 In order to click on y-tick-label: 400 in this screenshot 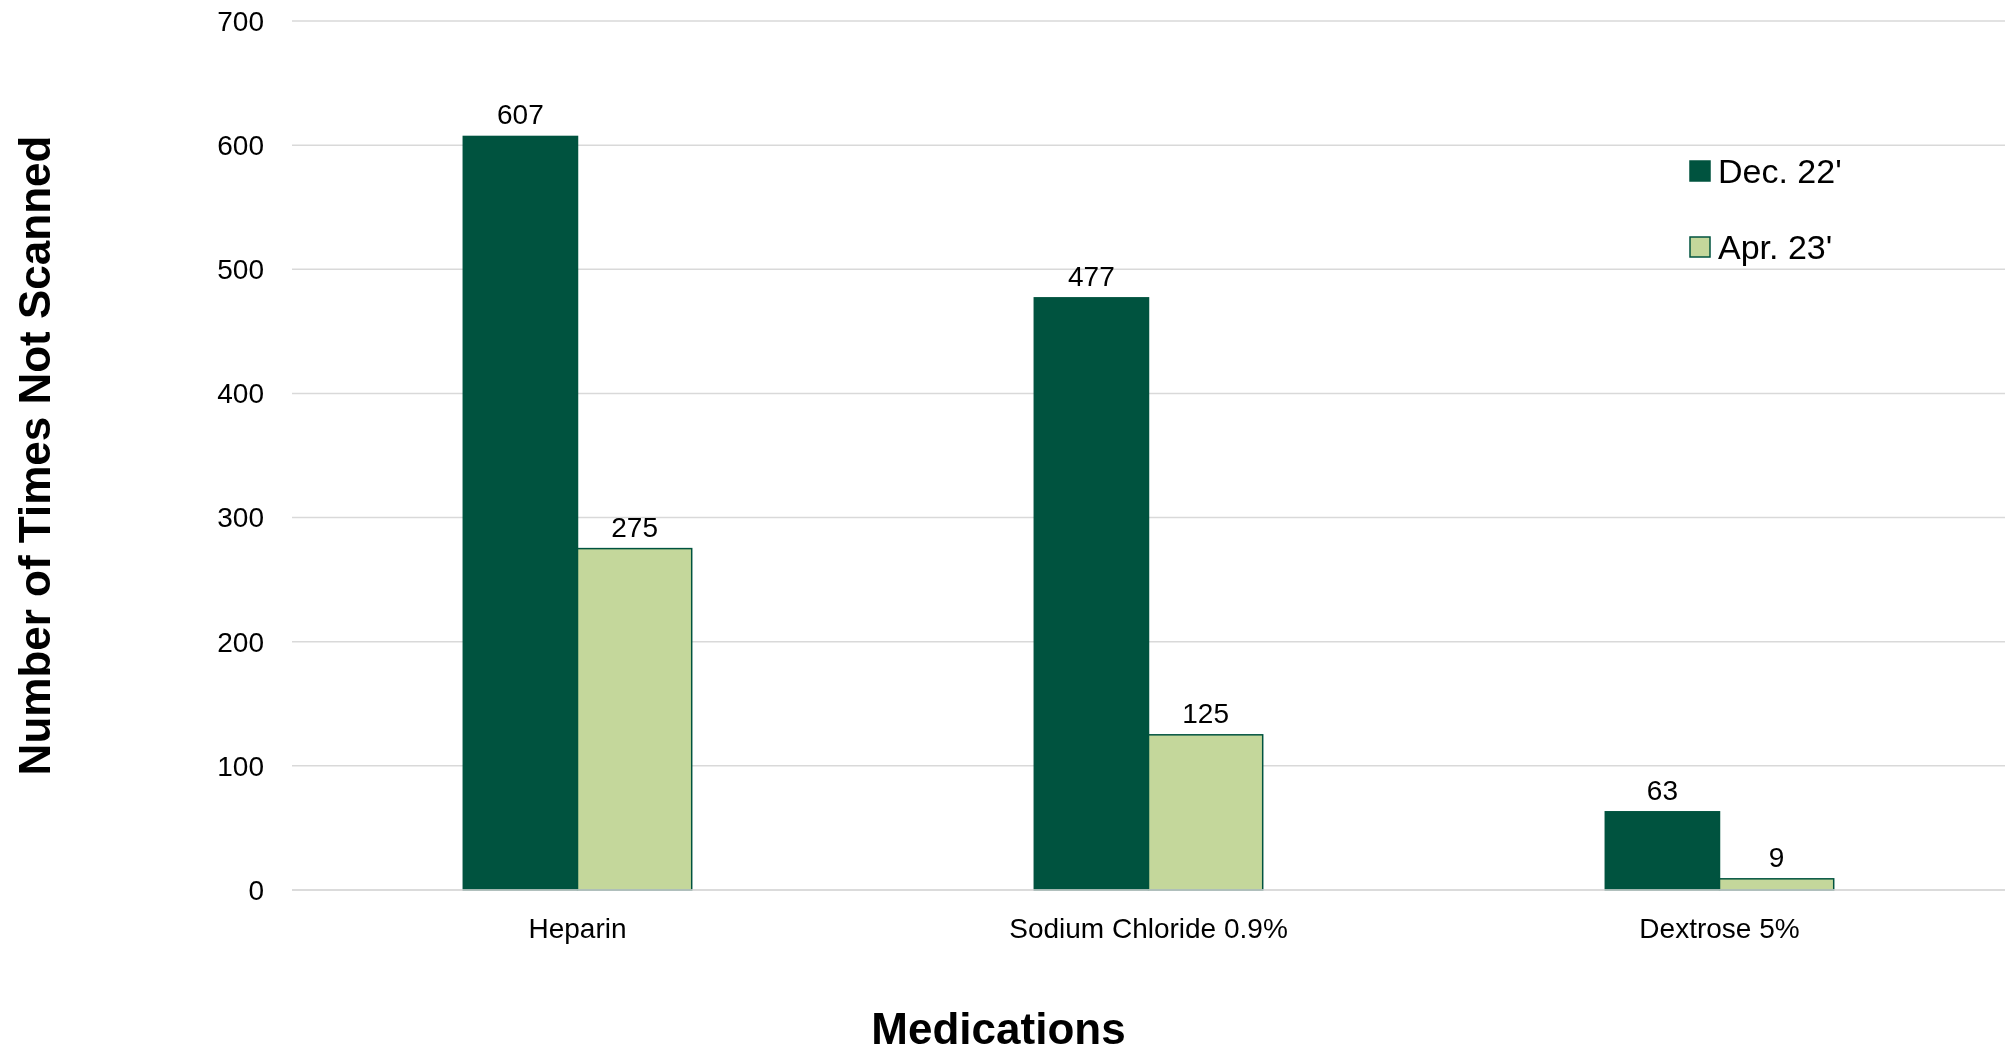, I will do `click(240, 394)`.